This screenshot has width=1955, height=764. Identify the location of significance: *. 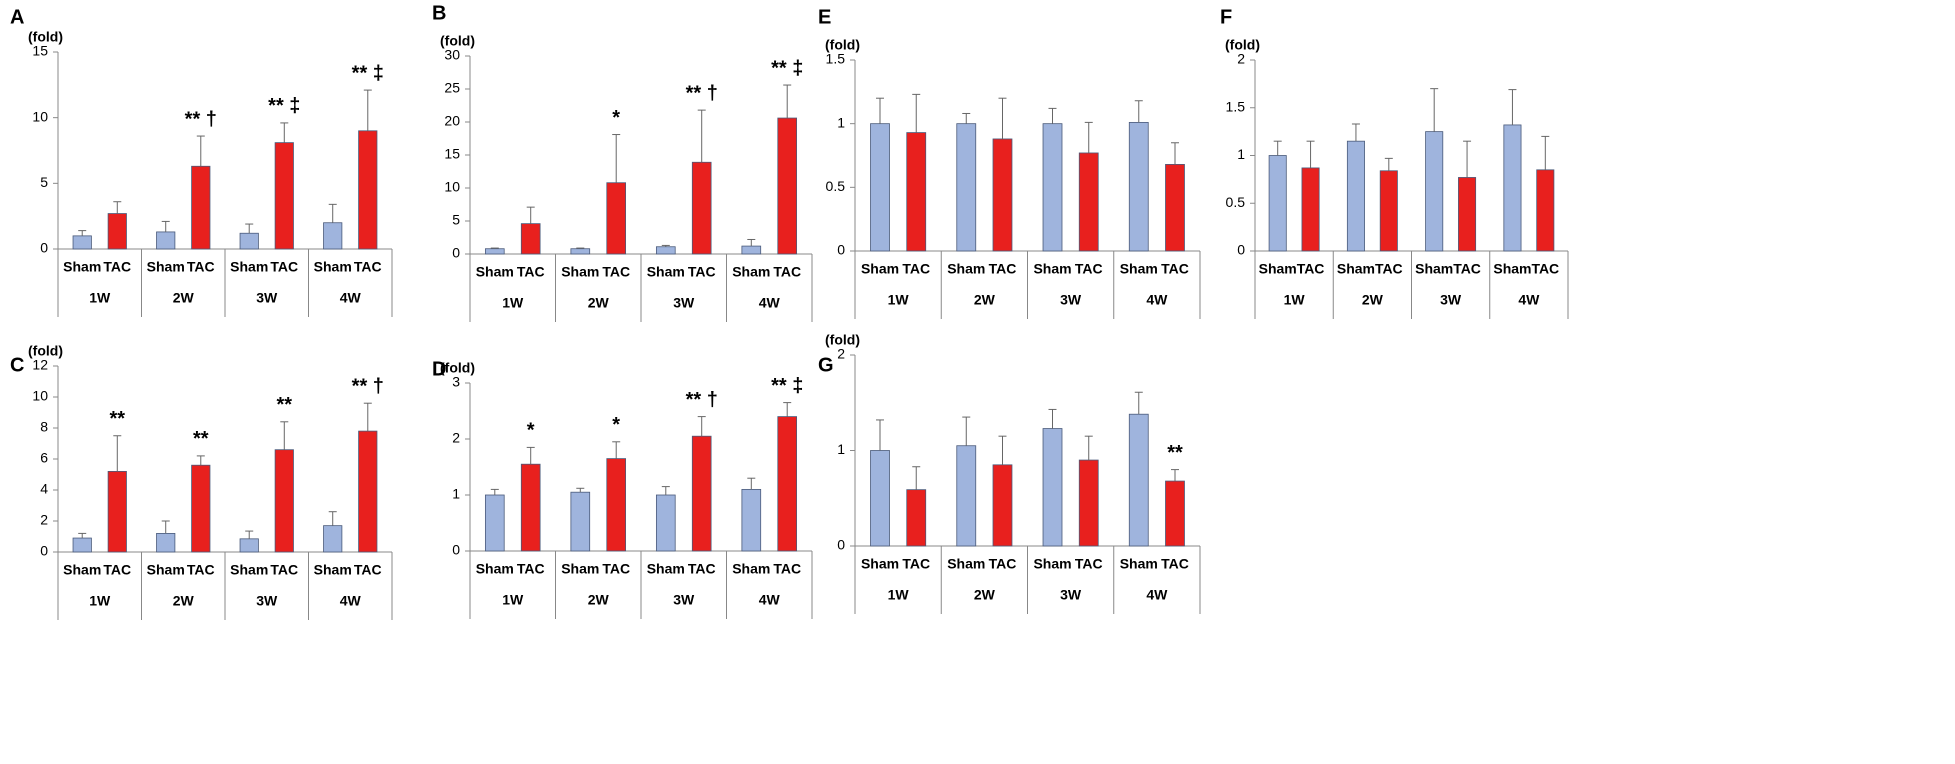
(616, 118).